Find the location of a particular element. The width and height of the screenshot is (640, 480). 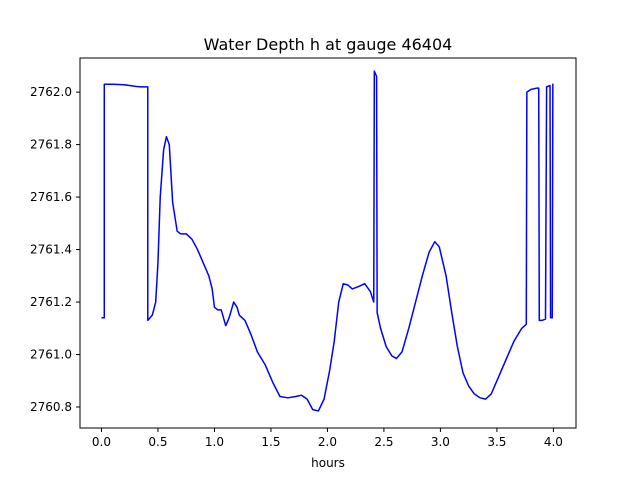

x-tick-label: 4.0 is located at coordinates (553, 442).